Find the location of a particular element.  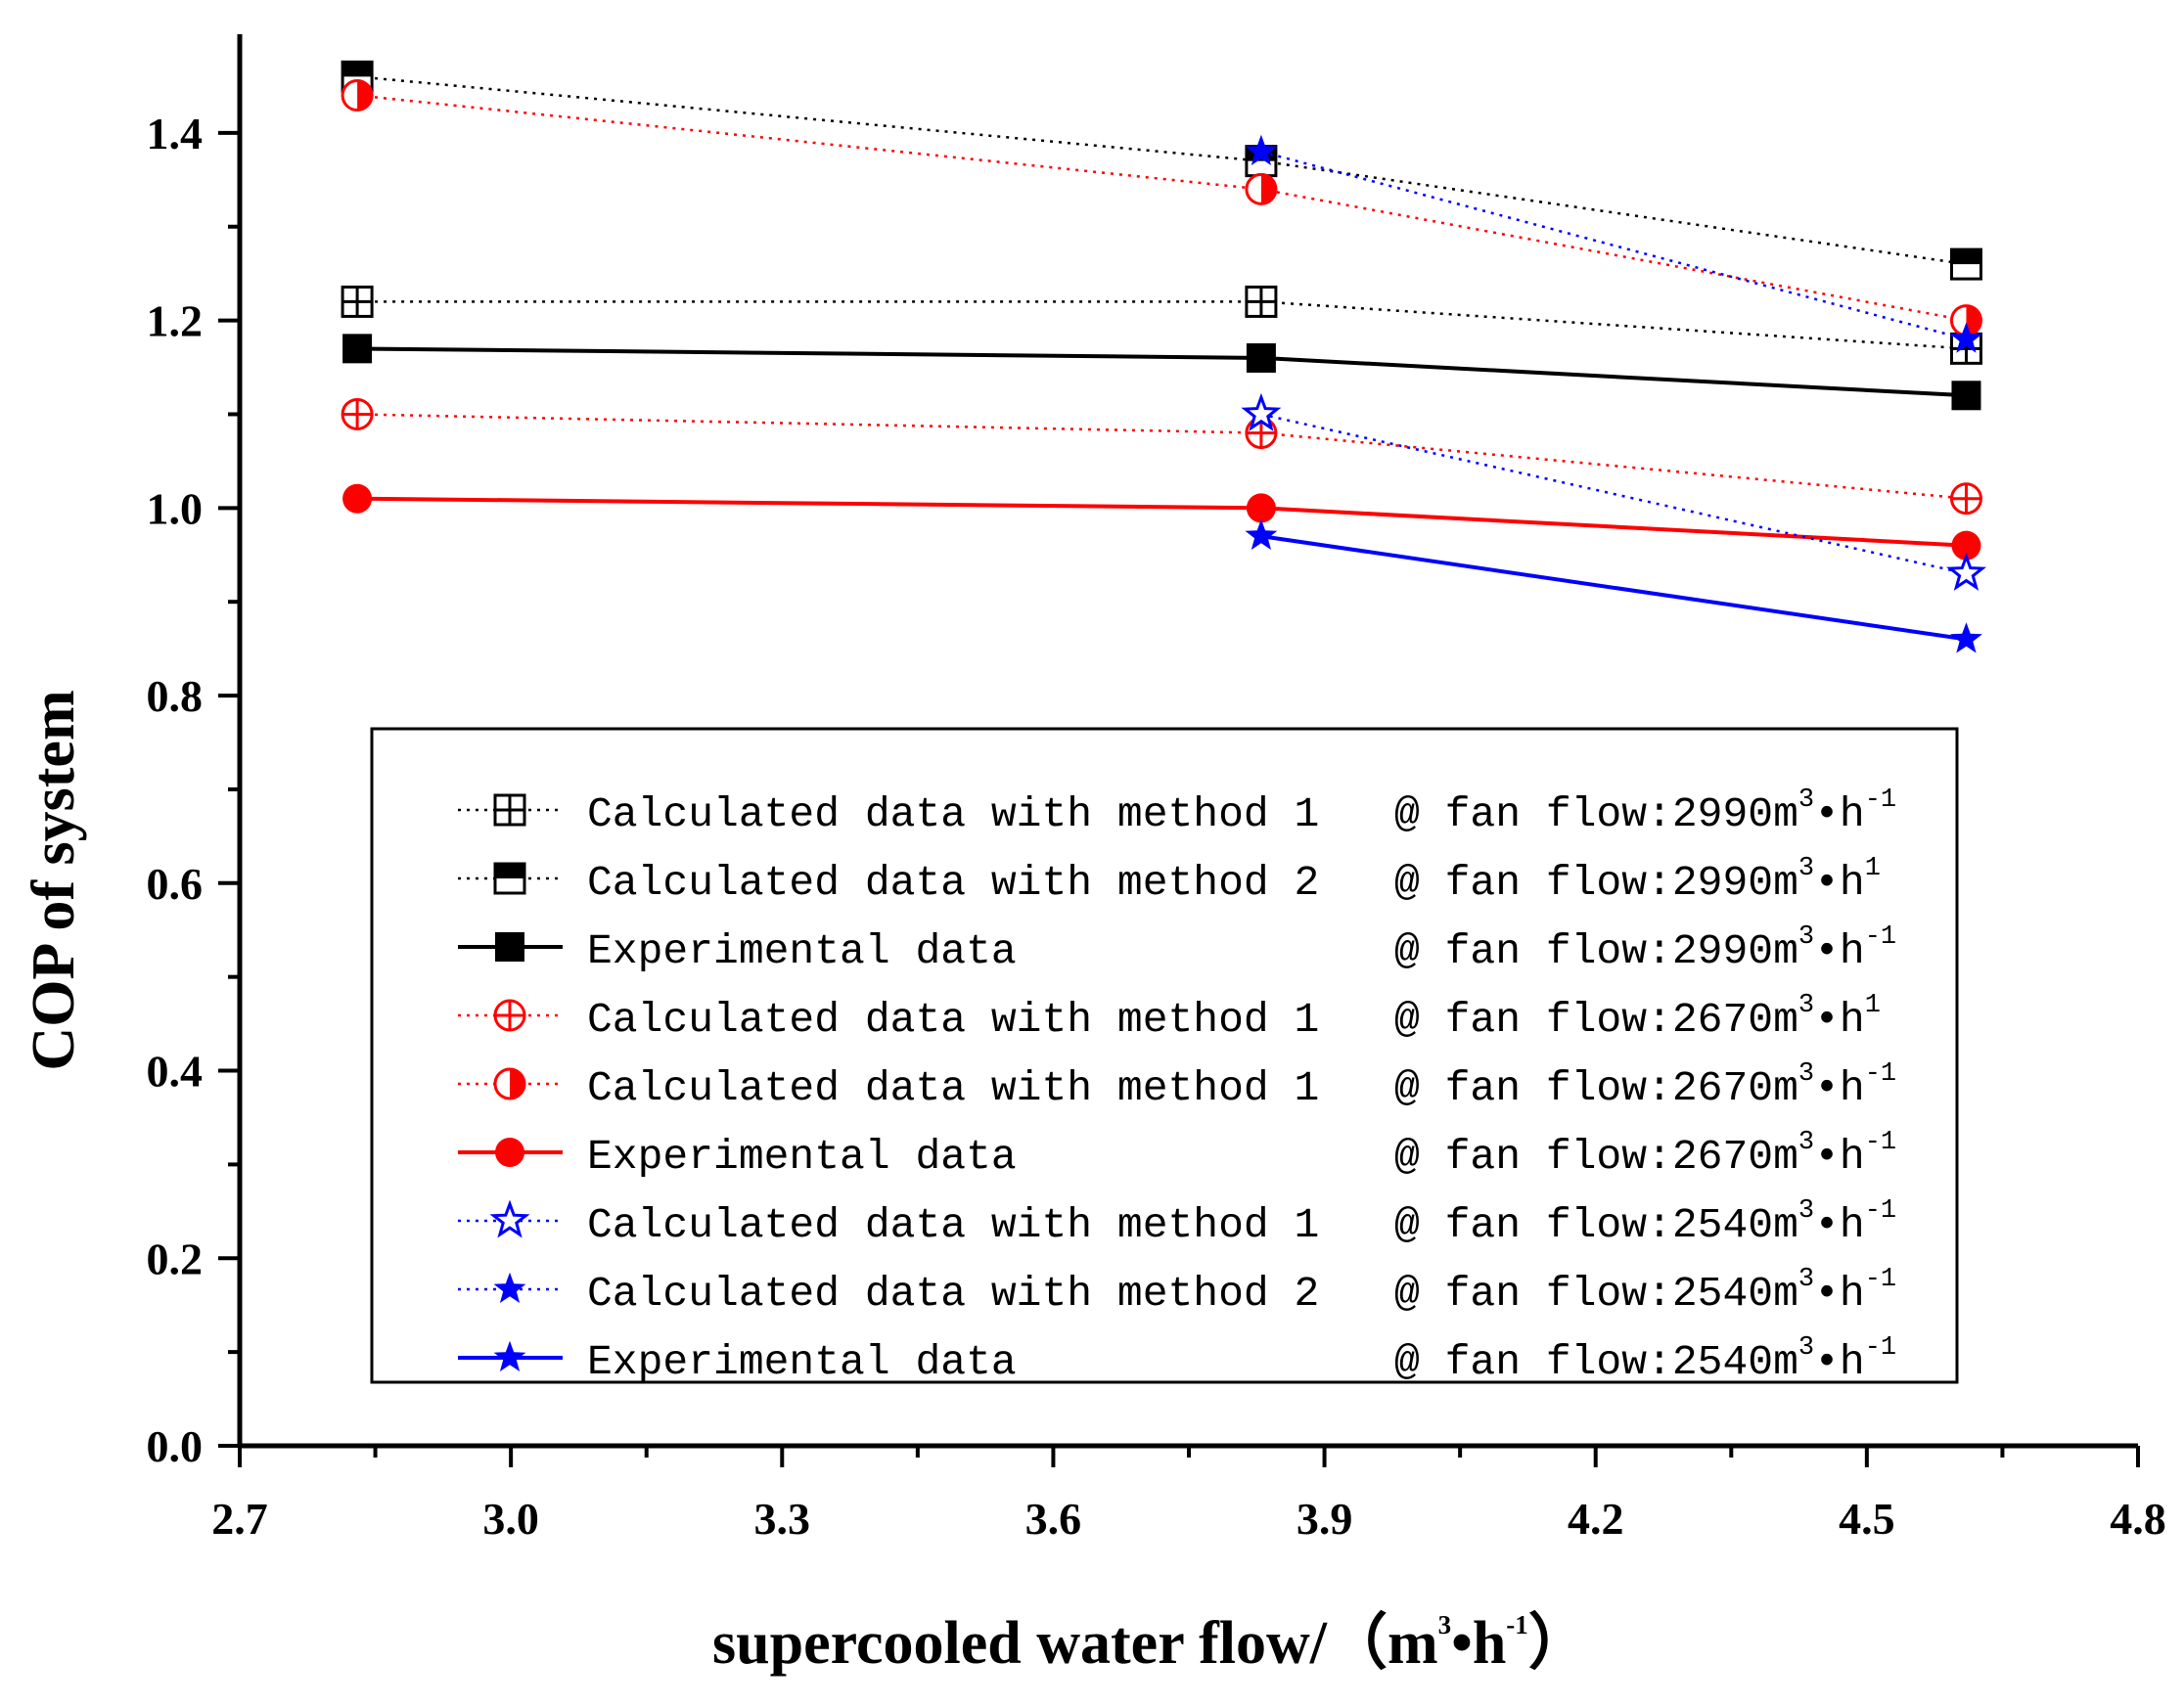

x-axis-title-close: ） is located at coordinates (1558, 1642).